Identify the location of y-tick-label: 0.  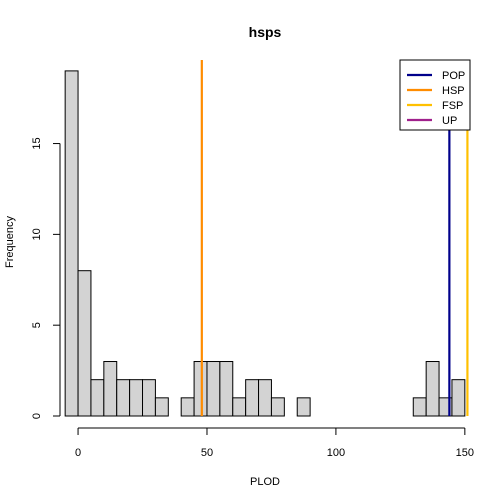
(37, 416).